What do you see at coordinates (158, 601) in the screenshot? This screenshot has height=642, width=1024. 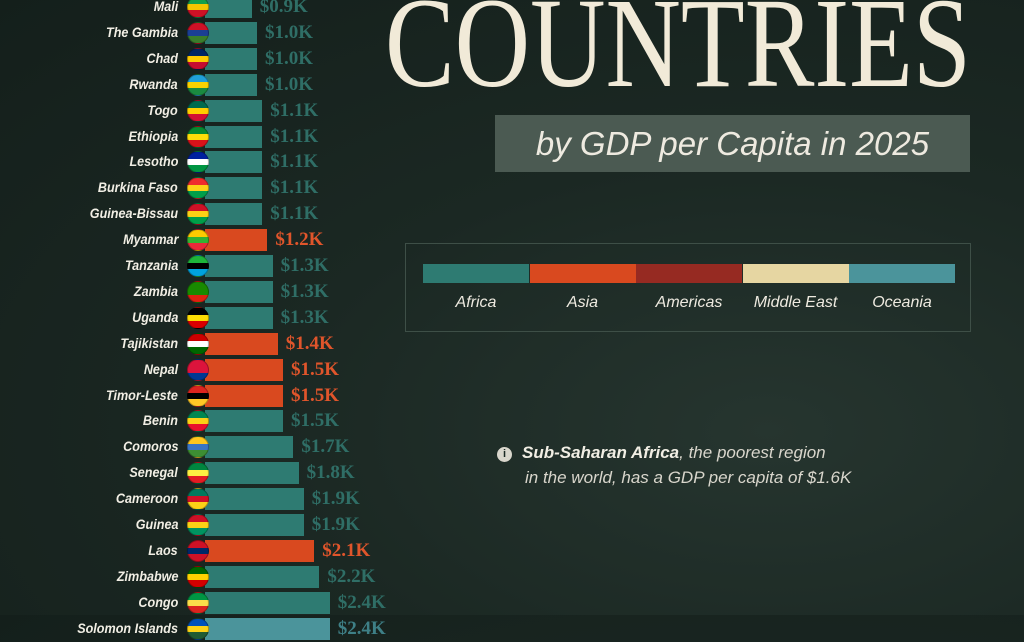 I see `country-label: Congo` at bounding box center [158, 601].